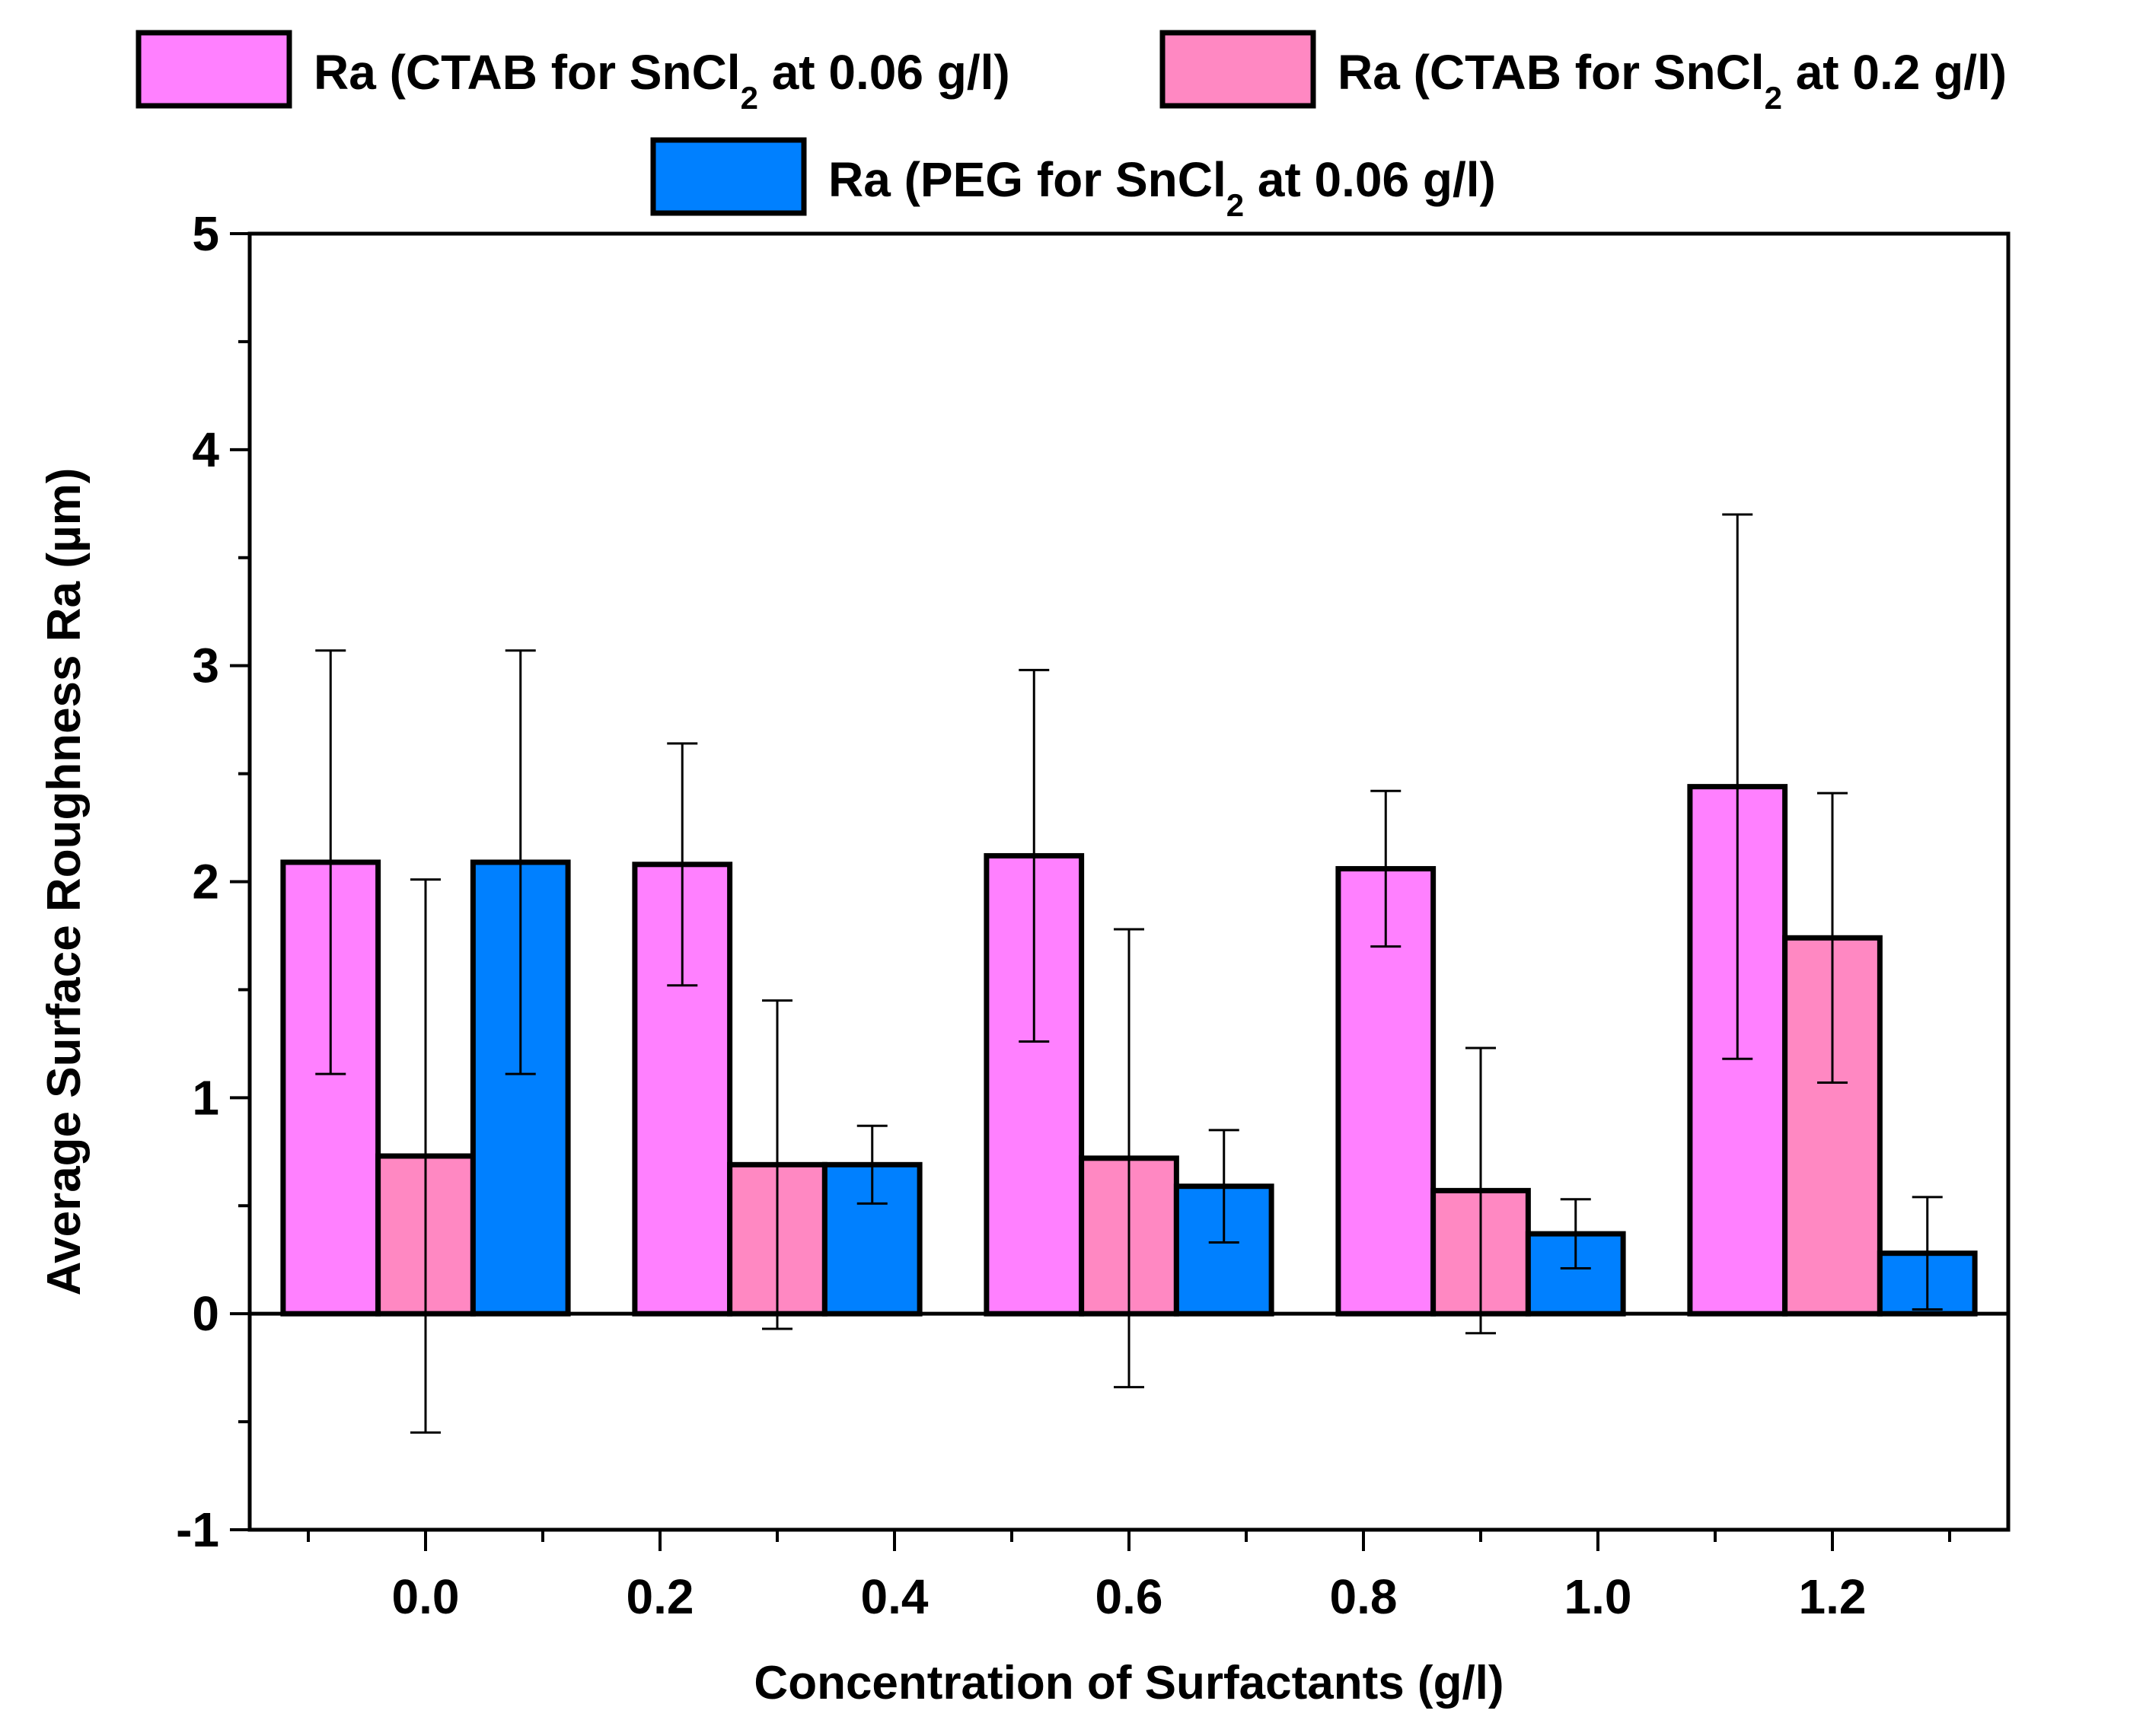 The width and height of the screenshot is (2143, 1736). Describe the element at coordinates (205, 1313) in the screenshot. I see `y-tick-label: 0` at that location.